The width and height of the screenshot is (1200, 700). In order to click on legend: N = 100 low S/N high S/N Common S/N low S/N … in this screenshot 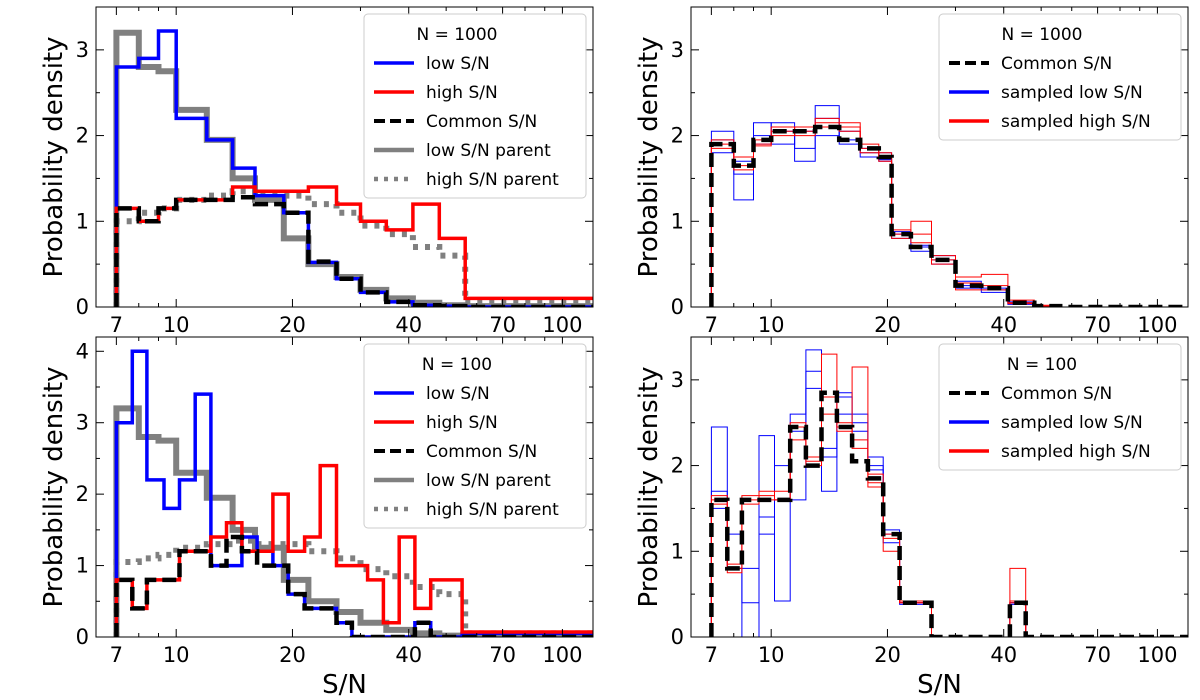, I will do `click(475, 436)`.